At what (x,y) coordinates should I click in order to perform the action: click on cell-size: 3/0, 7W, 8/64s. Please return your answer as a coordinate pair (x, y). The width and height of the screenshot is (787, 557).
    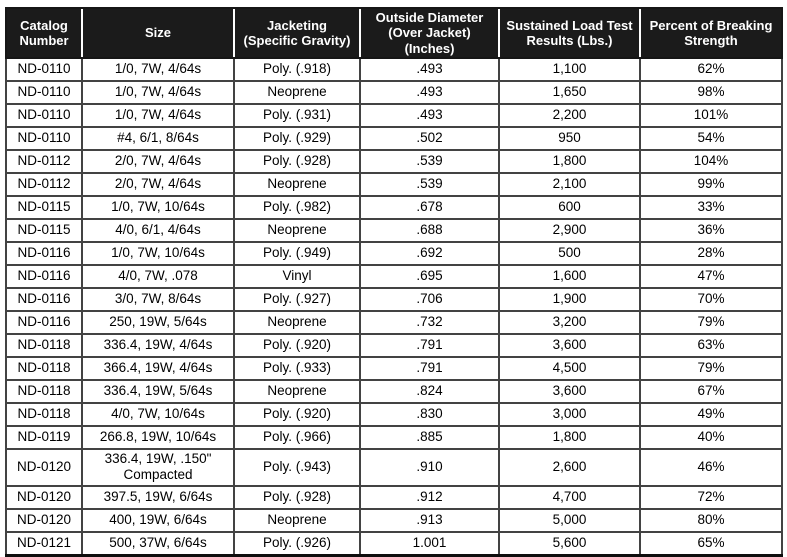
    Looking at the image, I should click on (158, 299).